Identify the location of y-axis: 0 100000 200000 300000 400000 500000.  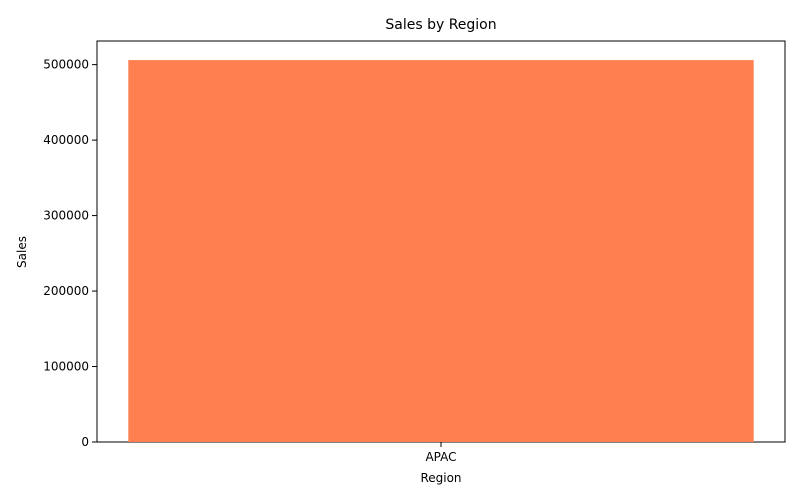
(70, 253).